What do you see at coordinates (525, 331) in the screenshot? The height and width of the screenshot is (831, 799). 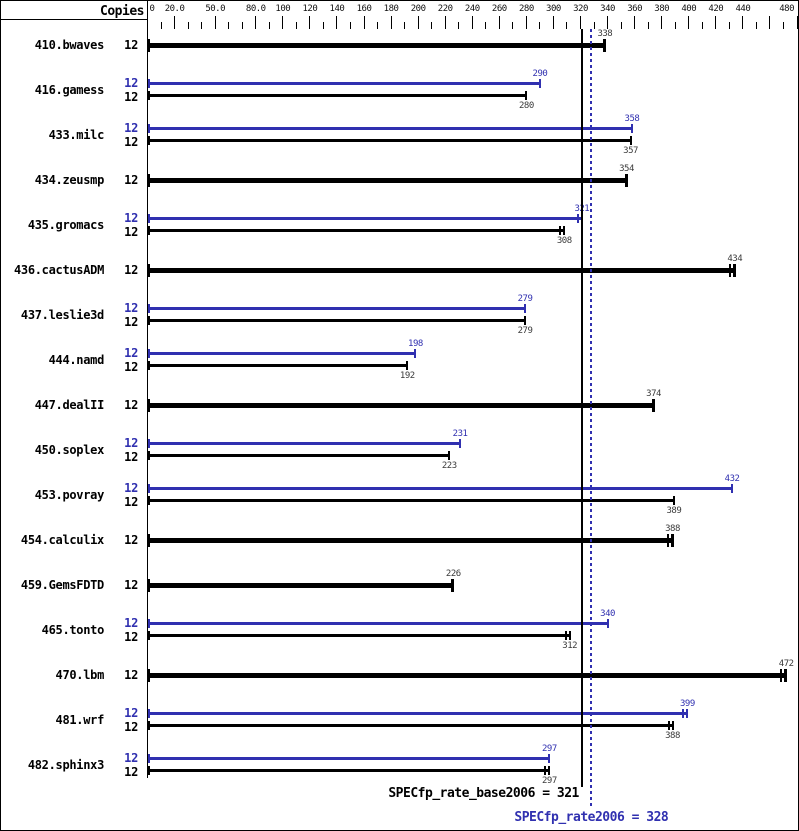 I see `base-value-label: 279` at bounding box center [525, 331].